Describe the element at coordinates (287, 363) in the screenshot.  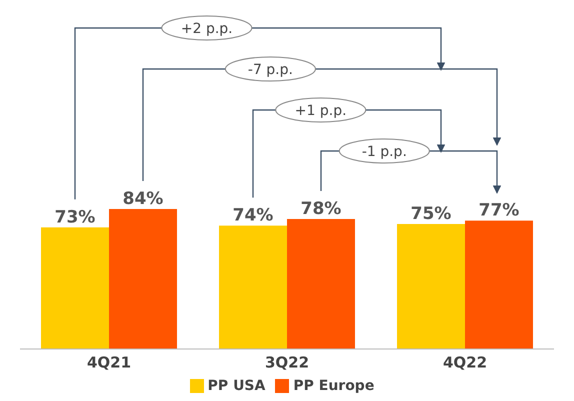
I see `x-tick-label: 3Q22` at that location.